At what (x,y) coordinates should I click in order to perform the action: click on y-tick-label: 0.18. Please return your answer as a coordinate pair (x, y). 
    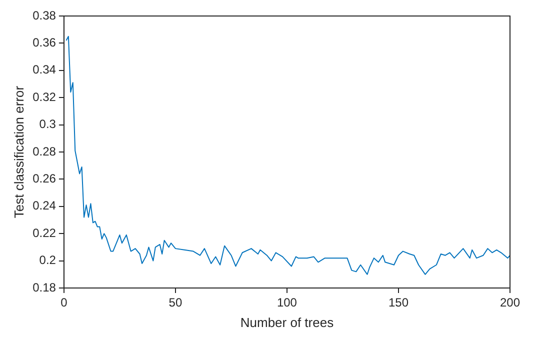
    Looking at the image, I should click on (44, 287).